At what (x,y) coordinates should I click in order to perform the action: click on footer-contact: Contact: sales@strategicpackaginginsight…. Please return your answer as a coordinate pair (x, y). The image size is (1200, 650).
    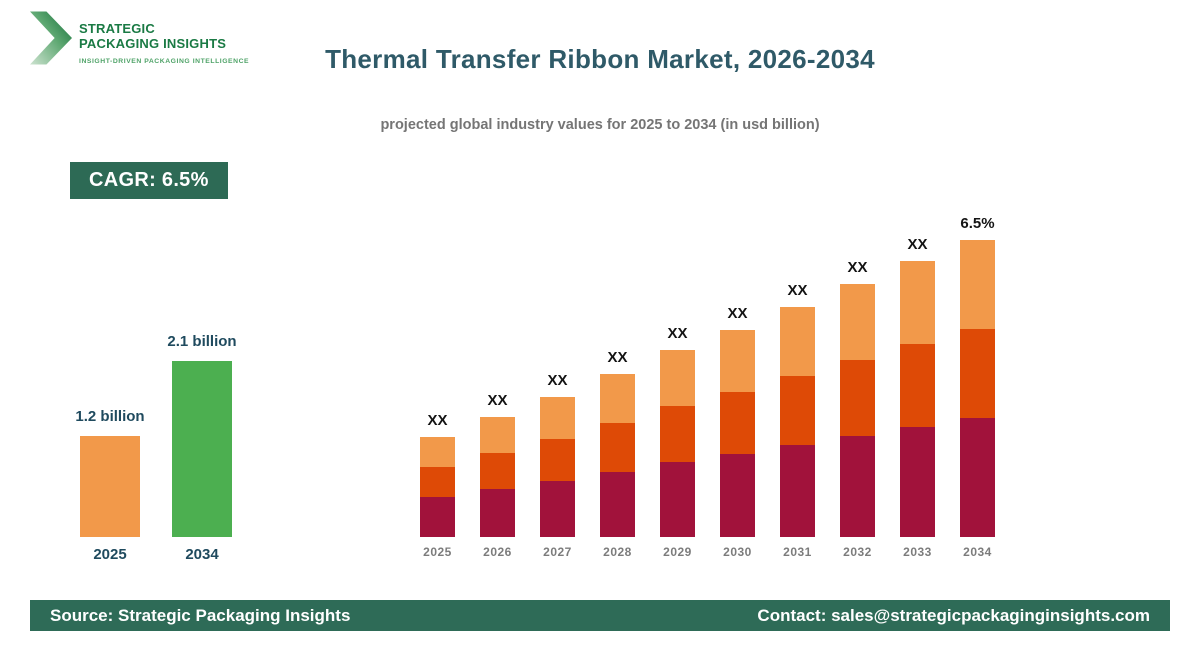
    Looking at the image, I should click on (953, 615).